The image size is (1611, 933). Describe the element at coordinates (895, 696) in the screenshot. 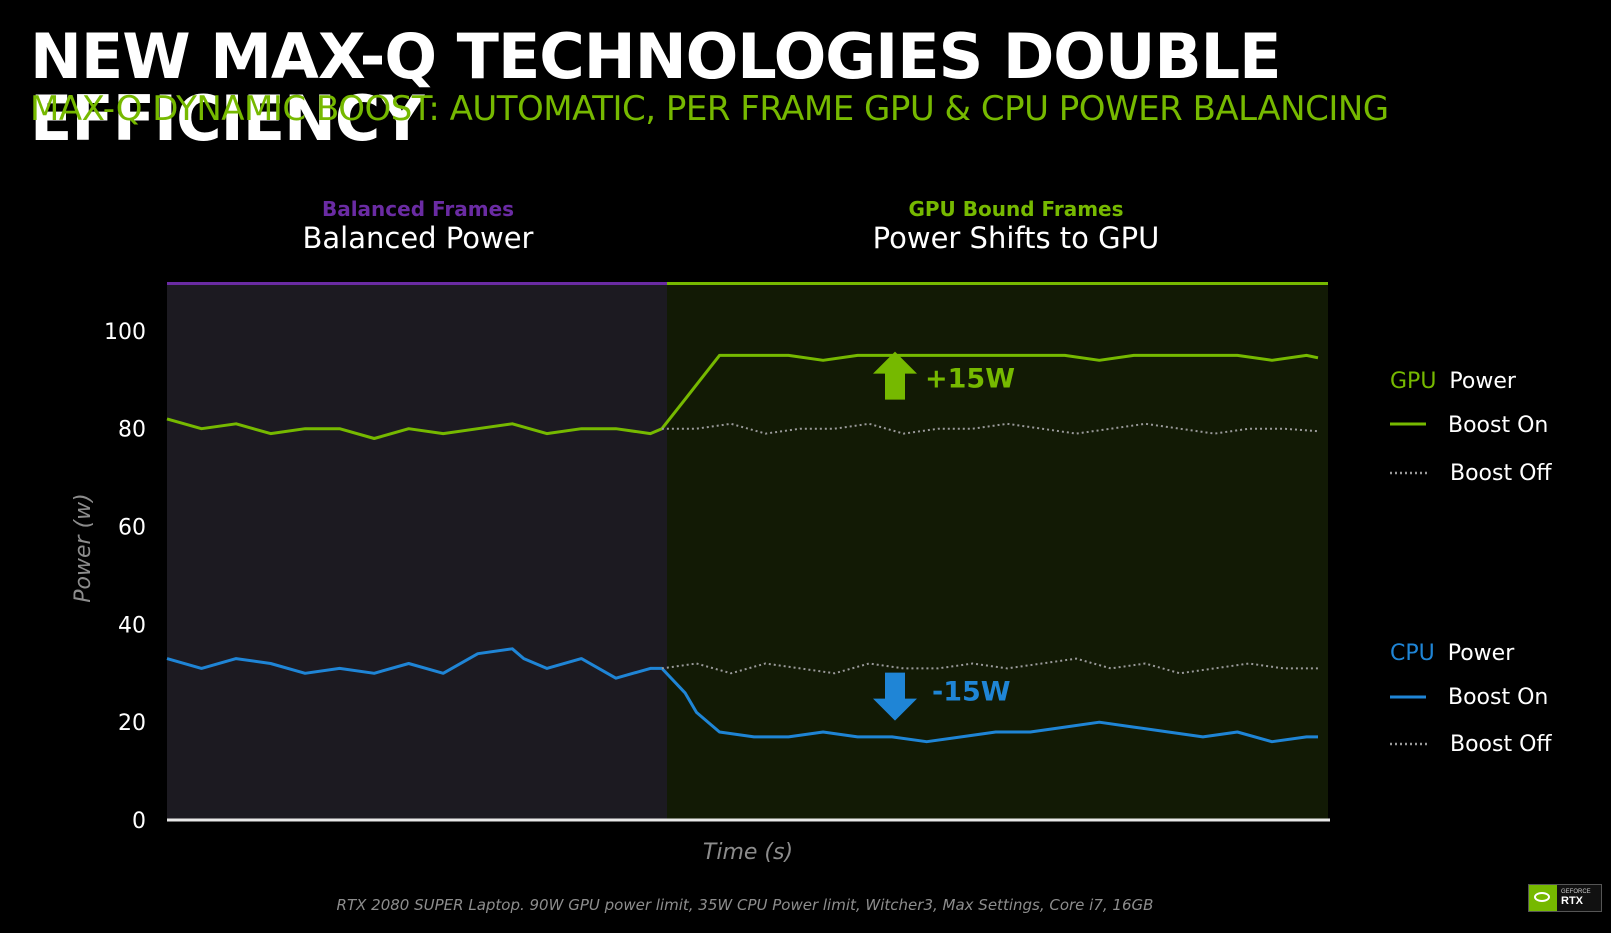

I see `down-arrow-icon` at that location.